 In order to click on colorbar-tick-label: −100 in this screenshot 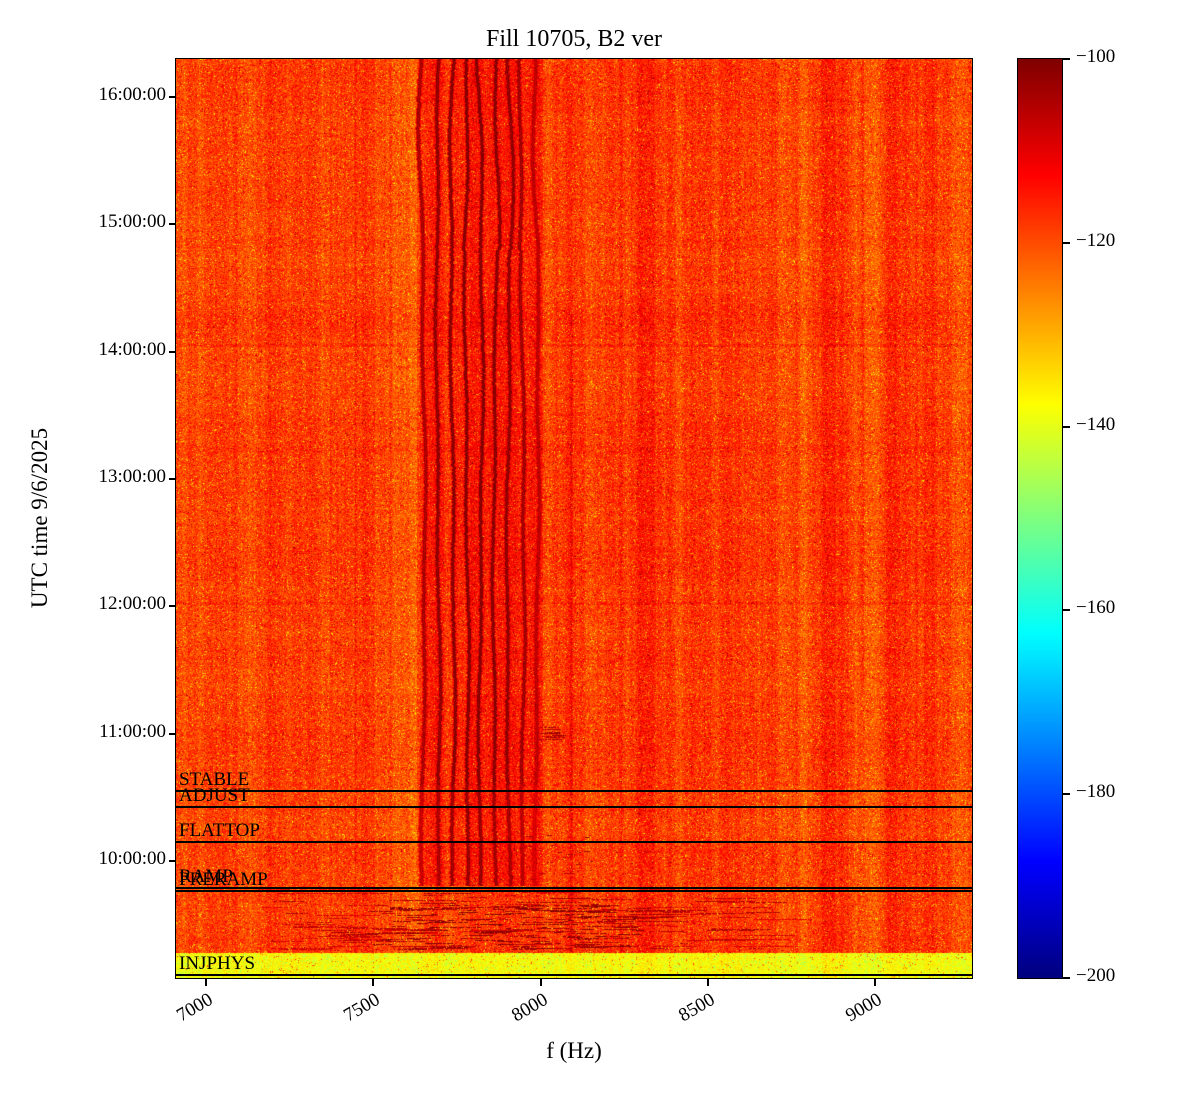, I will do `click(1096, 56)`.